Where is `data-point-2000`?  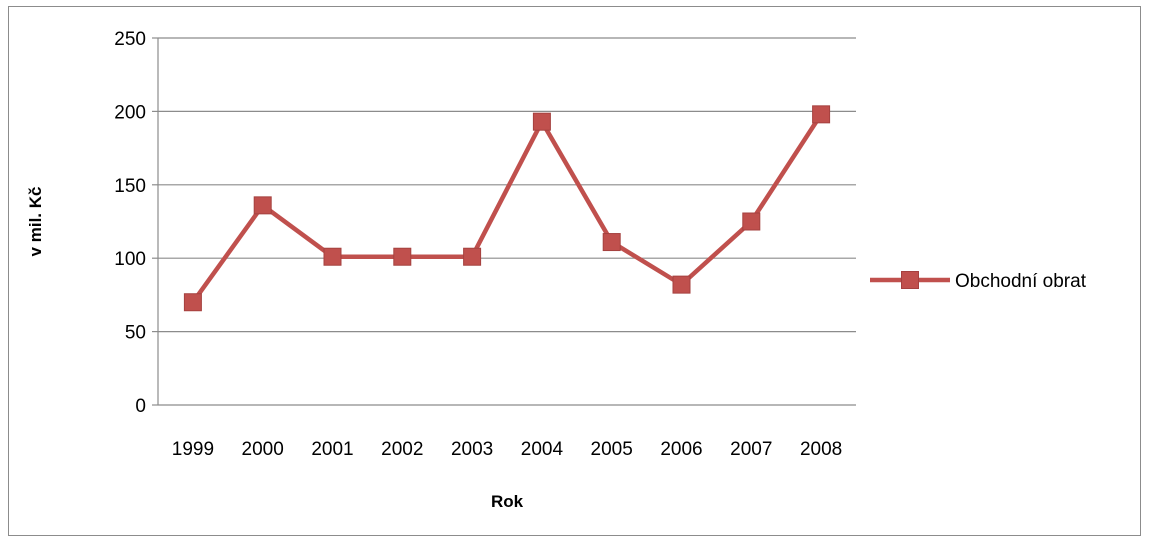 data-point-2000 is located at coordinates (262, 205).